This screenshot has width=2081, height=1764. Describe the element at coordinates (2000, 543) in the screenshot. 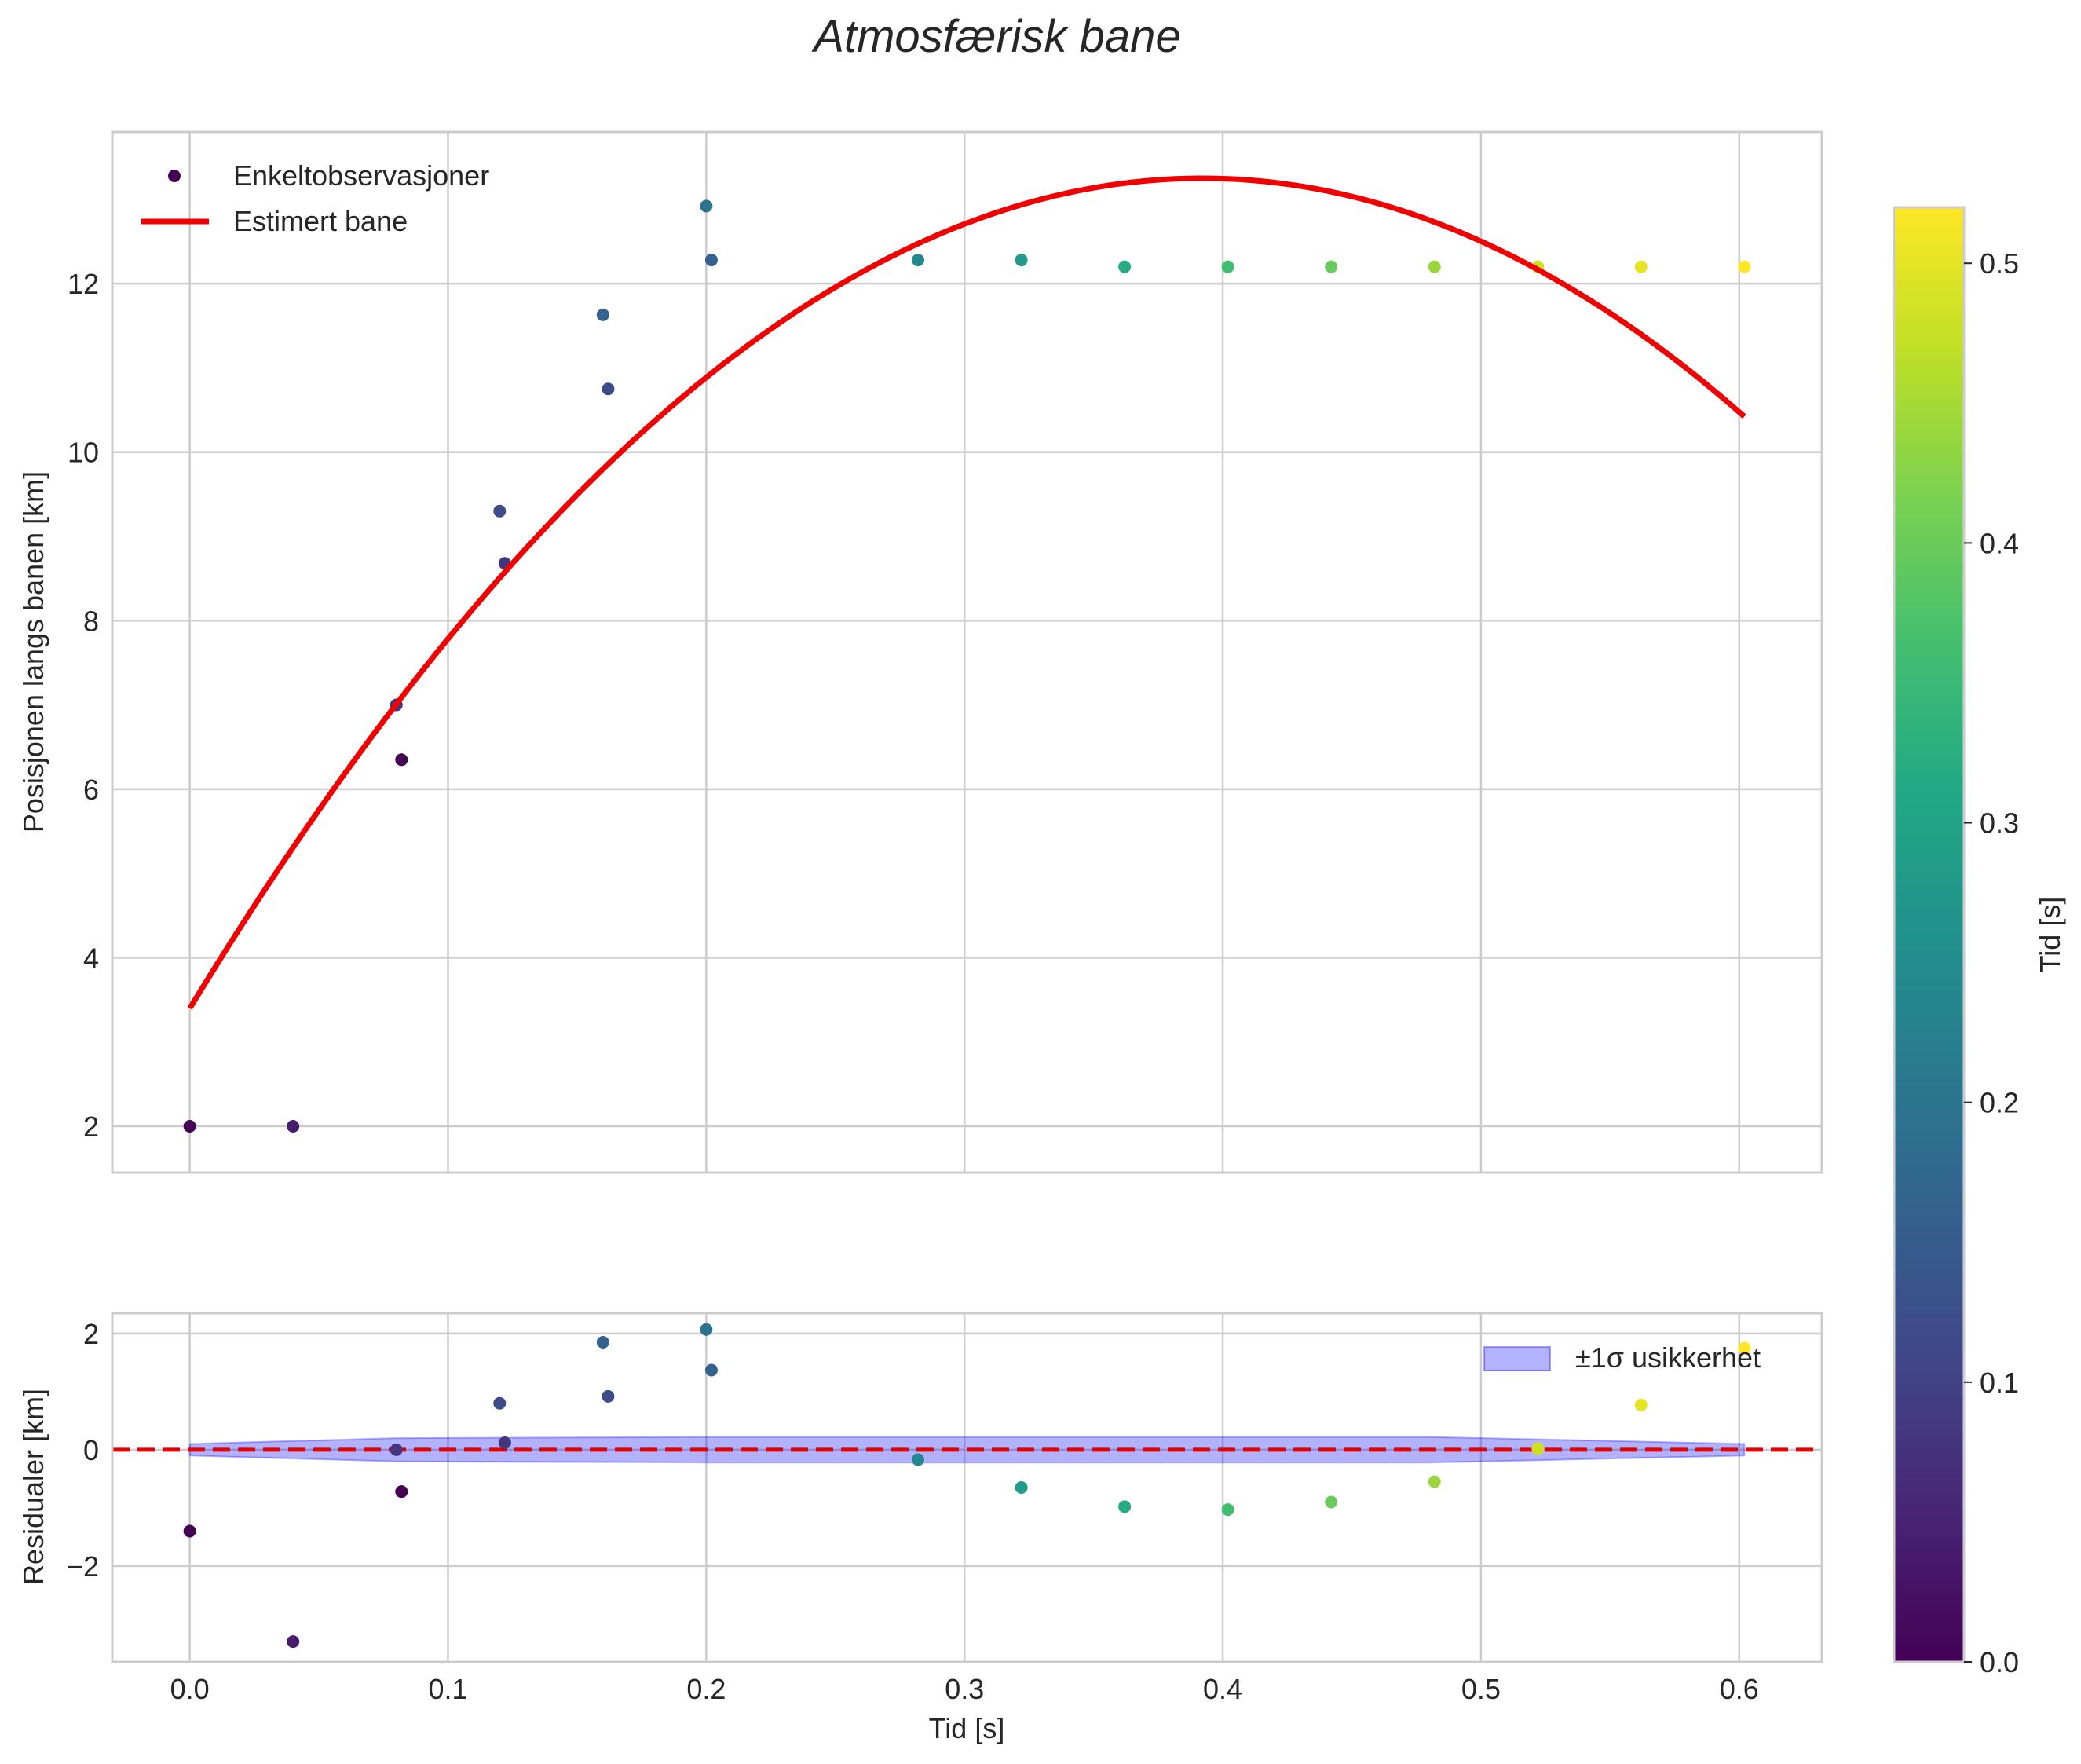

I see `colorbar-tick-label: 0.4` at that location.